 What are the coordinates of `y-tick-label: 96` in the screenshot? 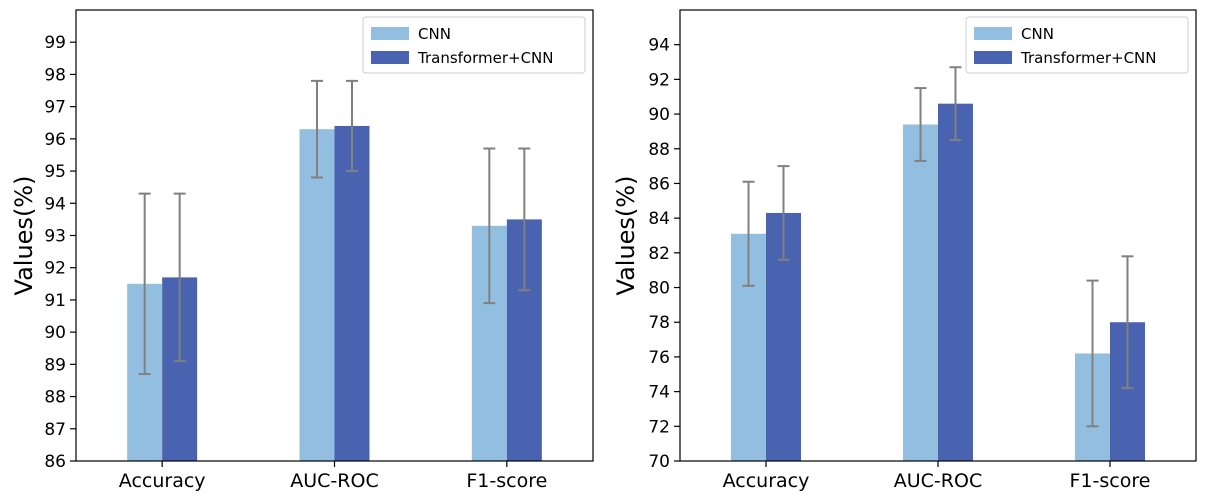 It's located at (55, 140).